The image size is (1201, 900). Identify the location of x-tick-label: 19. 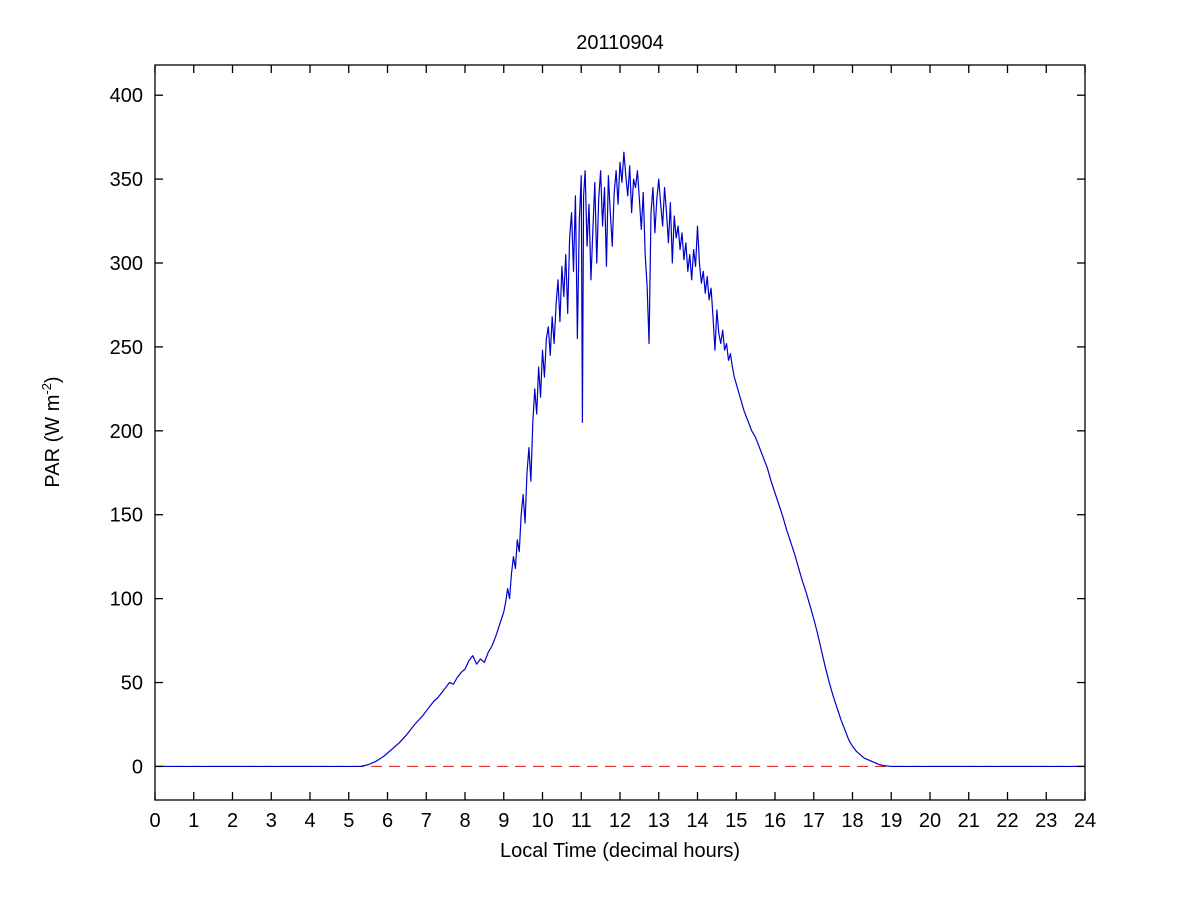
(891, 821).